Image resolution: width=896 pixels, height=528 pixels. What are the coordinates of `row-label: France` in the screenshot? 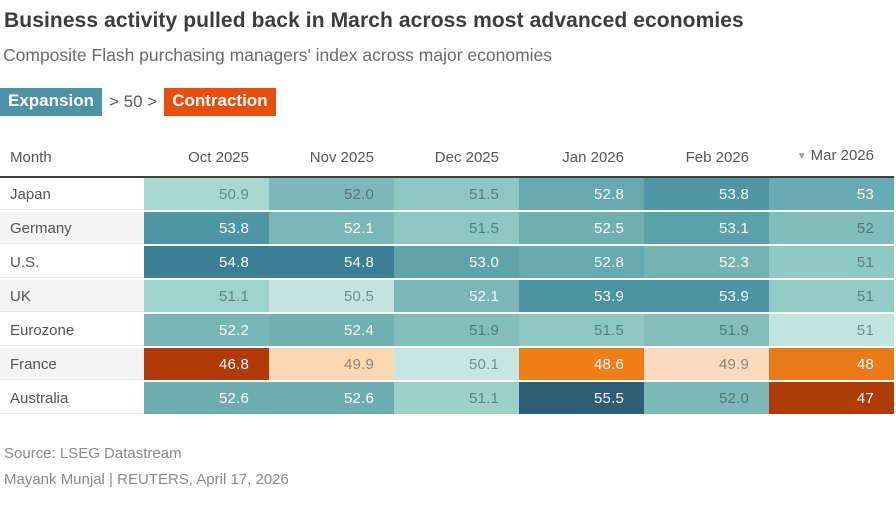 It's located at (72, 365).